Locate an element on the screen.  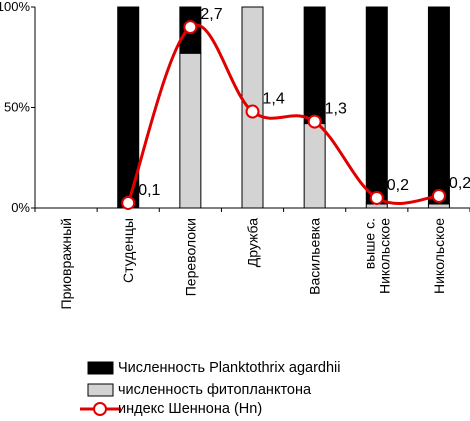
shannon-label-1: 0,1 is located at coordinates (149, 190).